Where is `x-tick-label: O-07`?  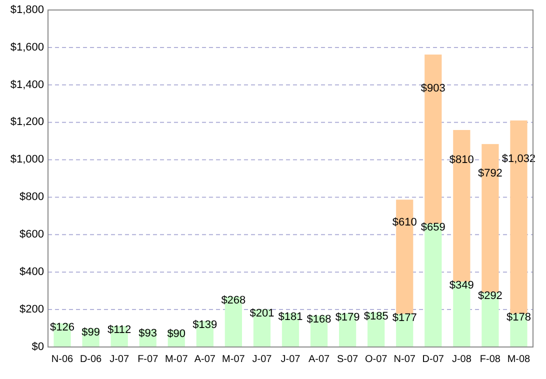 x-tick-label: O-07 is located at coordinates (376, 359).